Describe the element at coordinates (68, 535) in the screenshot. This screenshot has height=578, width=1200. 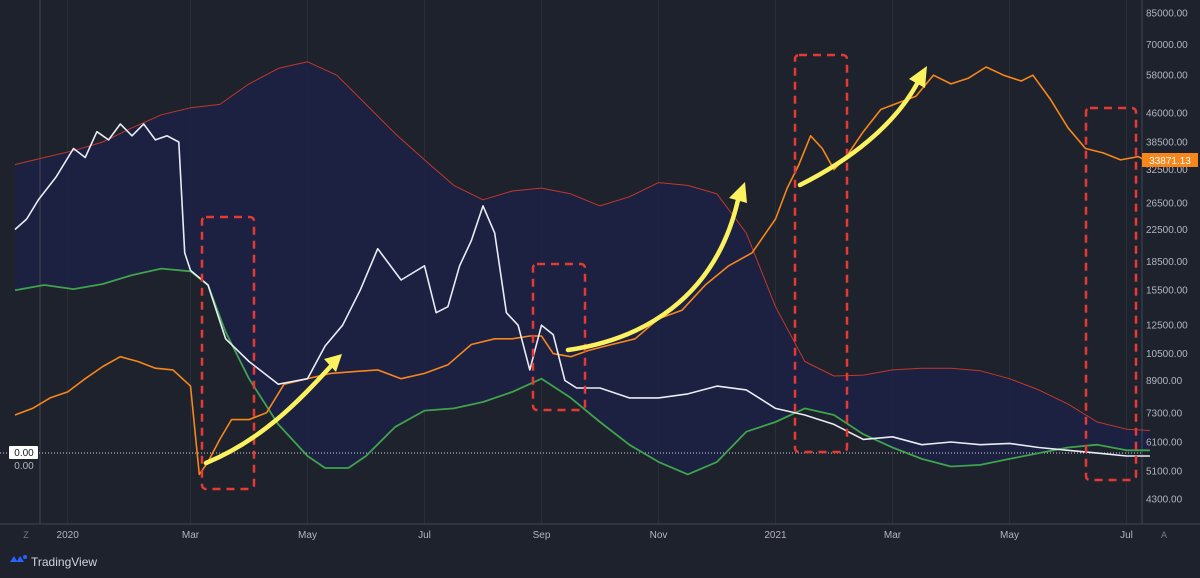
I see `time-tick-label: 2020` at that location.